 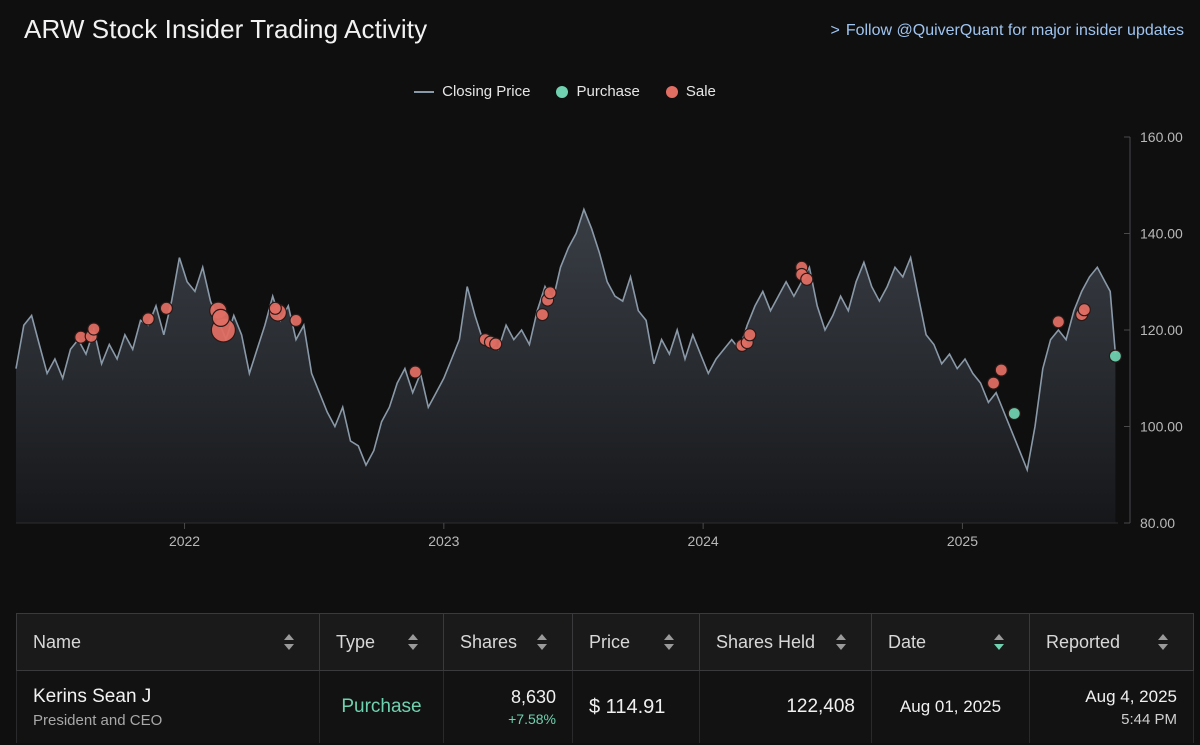 What do you see at coordinates (671, 91) in the screenshot?
I see `sale-dot-icon` at bounding box center [671, 91].